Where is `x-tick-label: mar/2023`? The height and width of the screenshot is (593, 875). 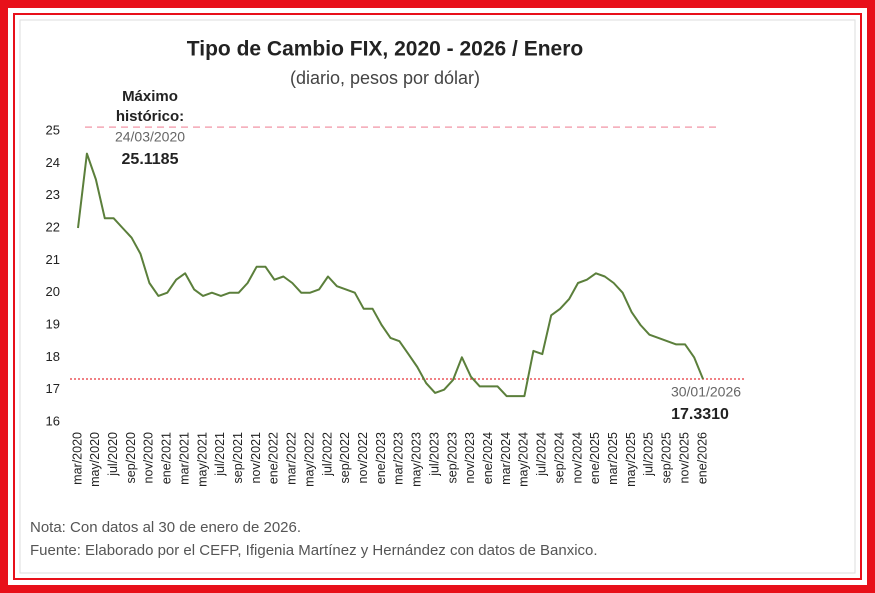
x-tick-label: mar/2023 is located at coordinates (399, 458).